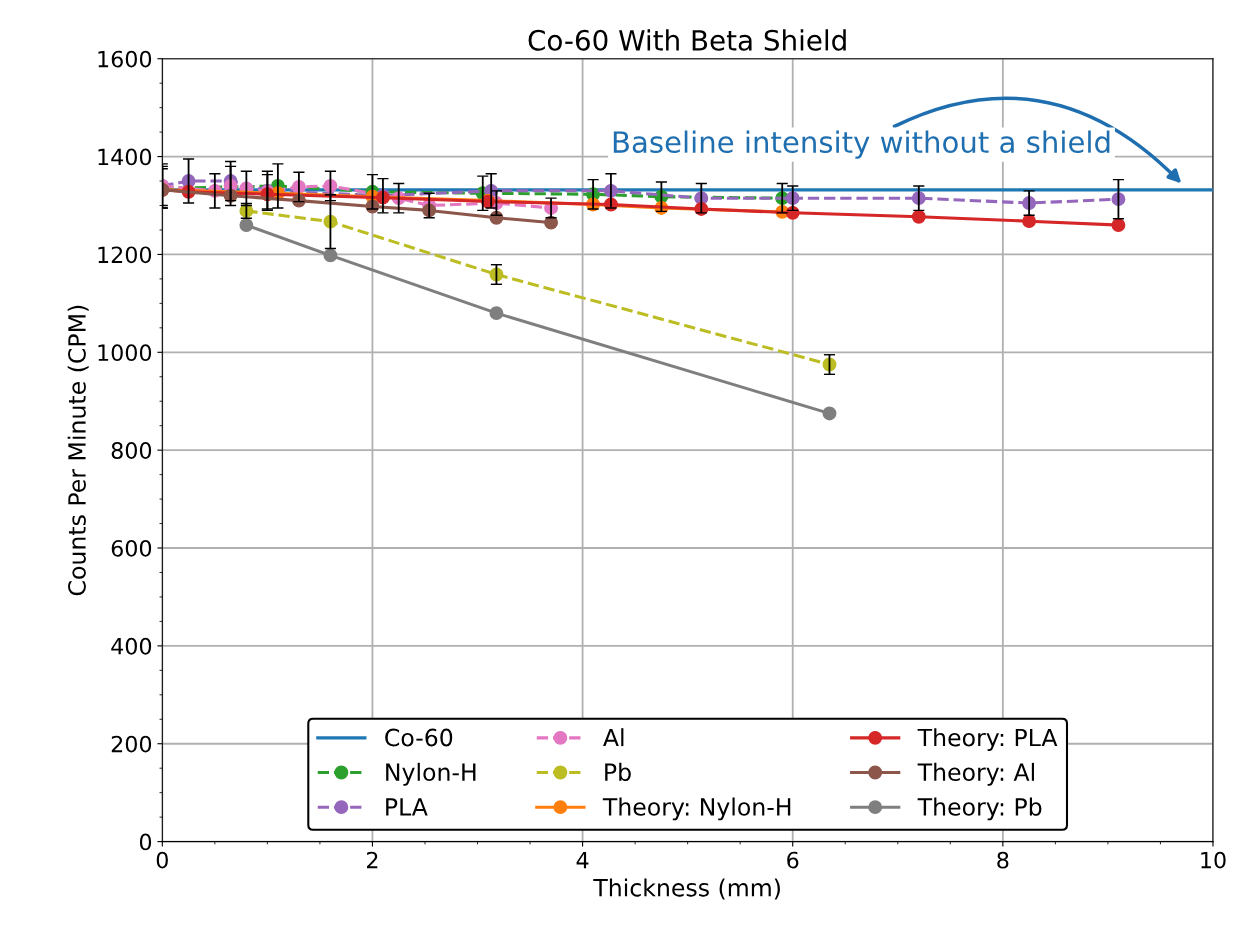  Describe the element at coordinates (975, 774) in the screenshot. I see `legend-label: Theory: Al` at that location.